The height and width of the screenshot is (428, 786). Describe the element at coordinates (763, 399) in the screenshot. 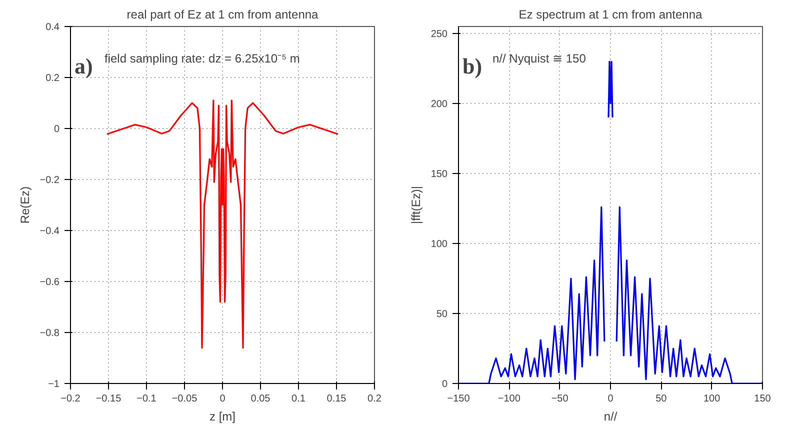

I see `x-tick-label: 150` at that location.